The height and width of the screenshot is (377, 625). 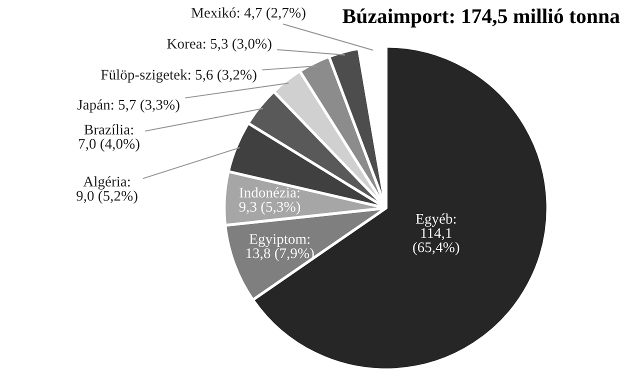 What do you see at coordinates (436, 234) in the screenshot?
I see `slice-label: Egyéb: 114,1 (65,4%)` at bounding box center [436, 234].